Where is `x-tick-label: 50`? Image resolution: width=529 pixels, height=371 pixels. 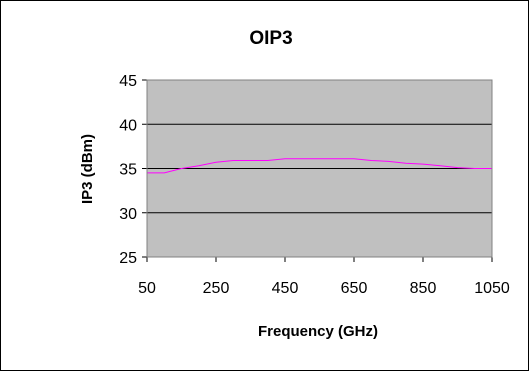 x-tick-label: 50 is located at coordinates (147, 288).